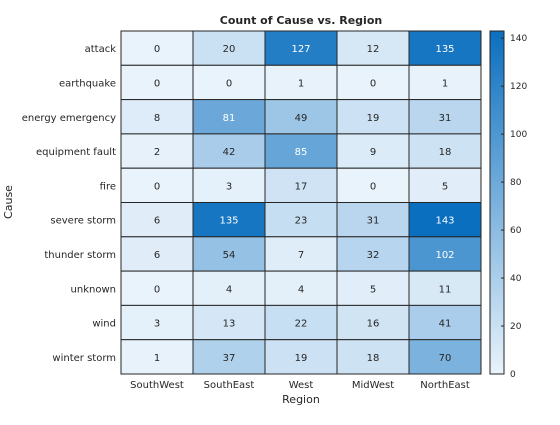 The image size is (560, 425). Describe the element at coordinates (516, 327) in the screenshot. I see `colorbar-tick-label: 20` at that location.